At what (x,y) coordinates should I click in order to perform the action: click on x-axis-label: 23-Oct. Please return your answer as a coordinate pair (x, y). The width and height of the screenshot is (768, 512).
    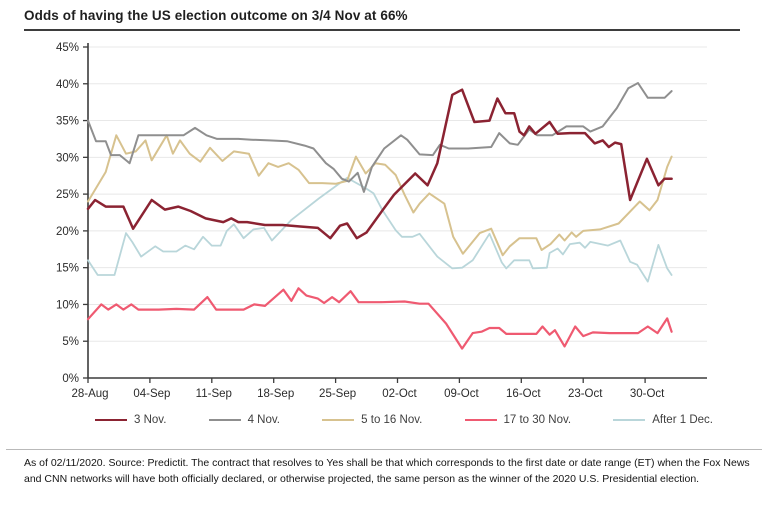
    Looking at the image, I should click on (585, 394).